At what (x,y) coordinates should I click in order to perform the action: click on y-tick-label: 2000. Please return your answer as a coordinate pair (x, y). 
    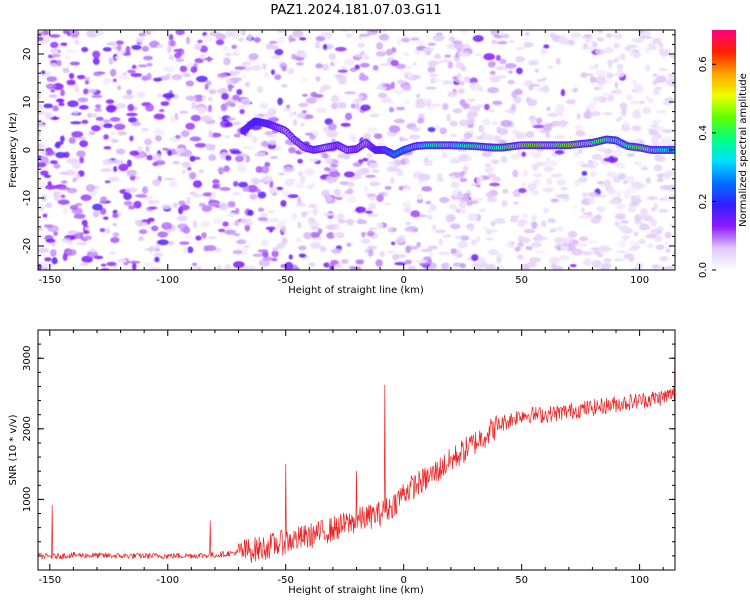
    Looking at the image, I should click on (27, 428).